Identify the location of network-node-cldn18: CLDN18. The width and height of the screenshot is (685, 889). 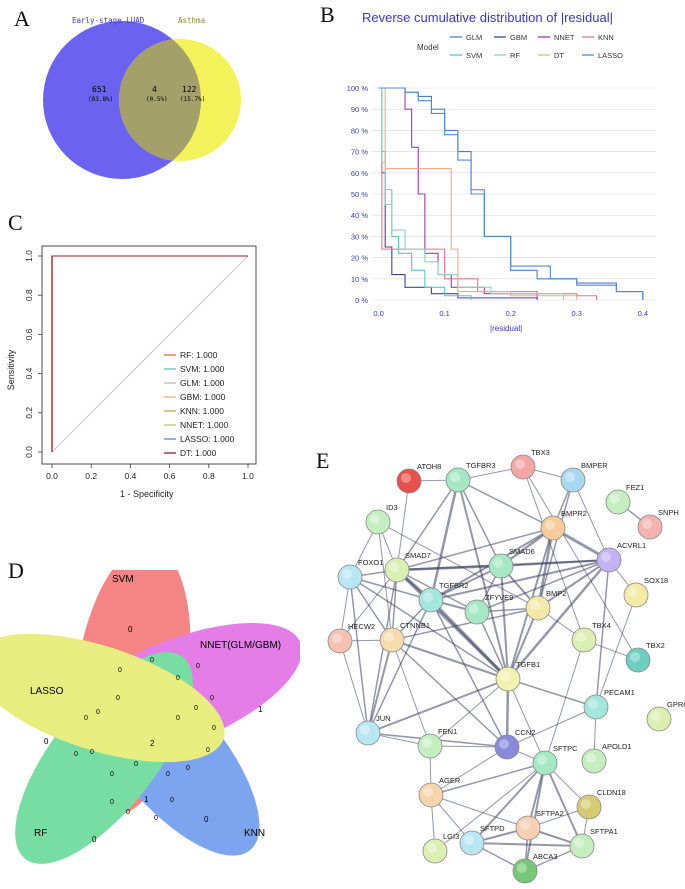
(601, 804).